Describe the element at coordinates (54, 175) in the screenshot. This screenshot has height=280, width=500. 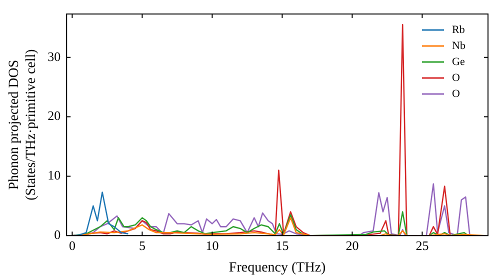
I see `y-tick-label: 10` at that location.